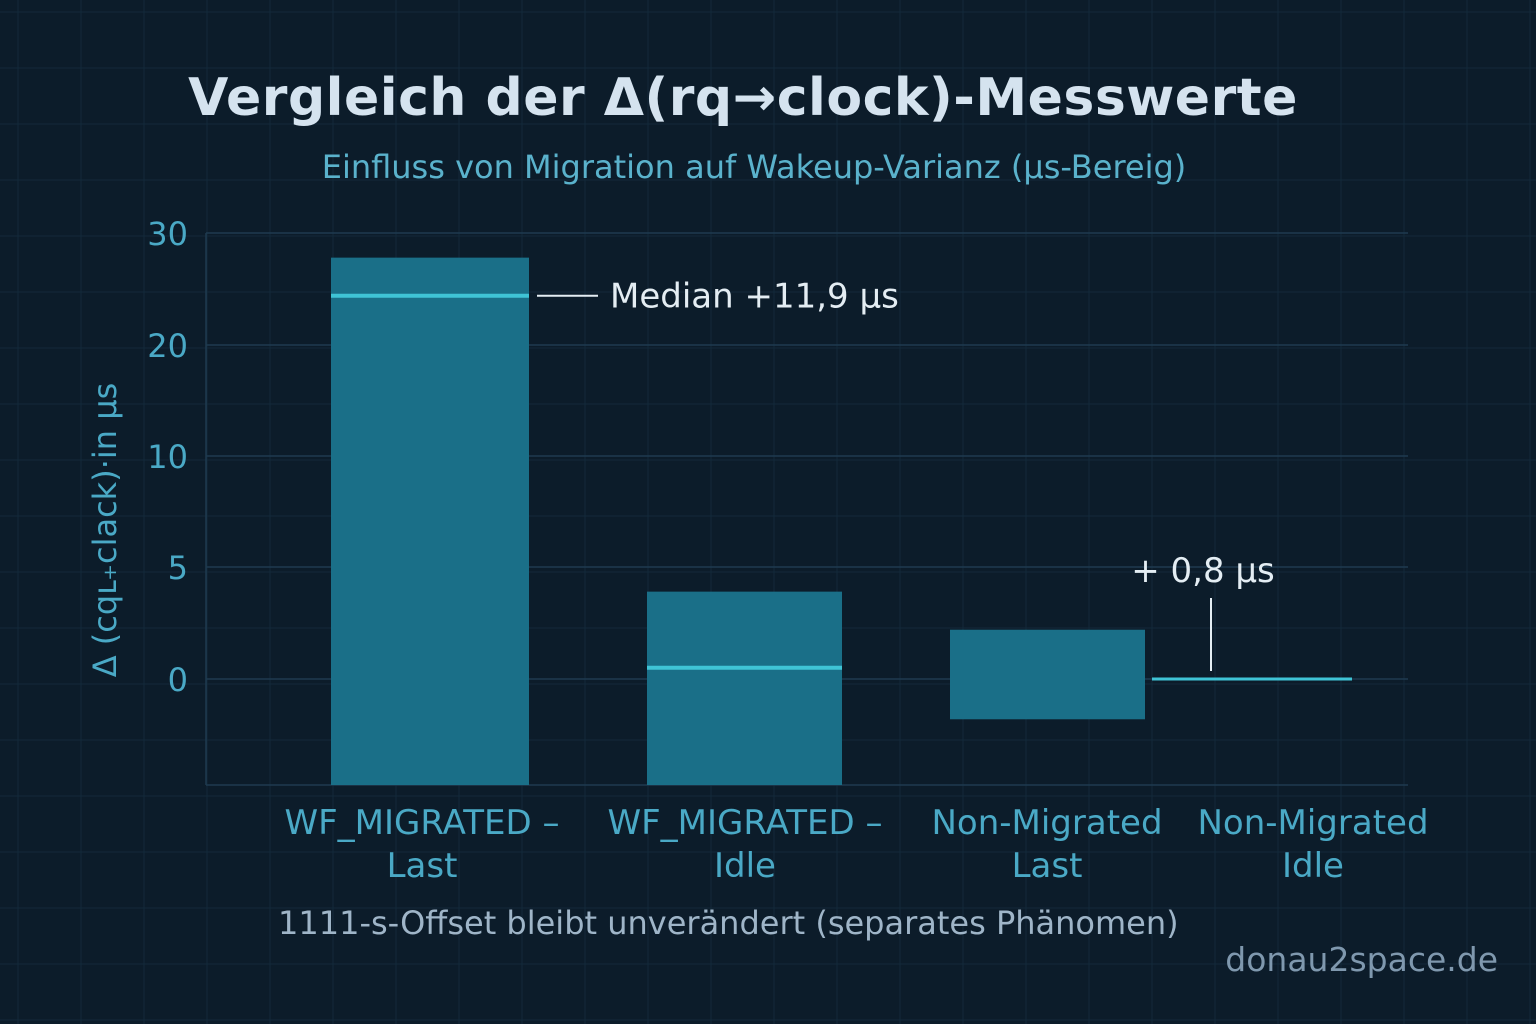 This screenshot has width=1536, height=1024. What do you see at coordinates (178, 568) in the screenshot?
I see `y-tick-label: 5` at bounding box center [178, 568].